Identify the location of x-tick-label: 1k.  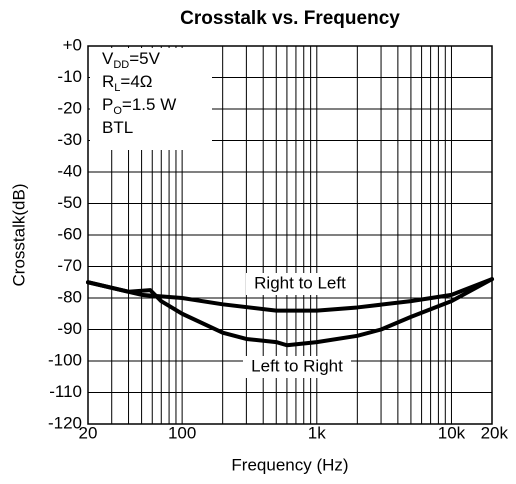
(317, 432).